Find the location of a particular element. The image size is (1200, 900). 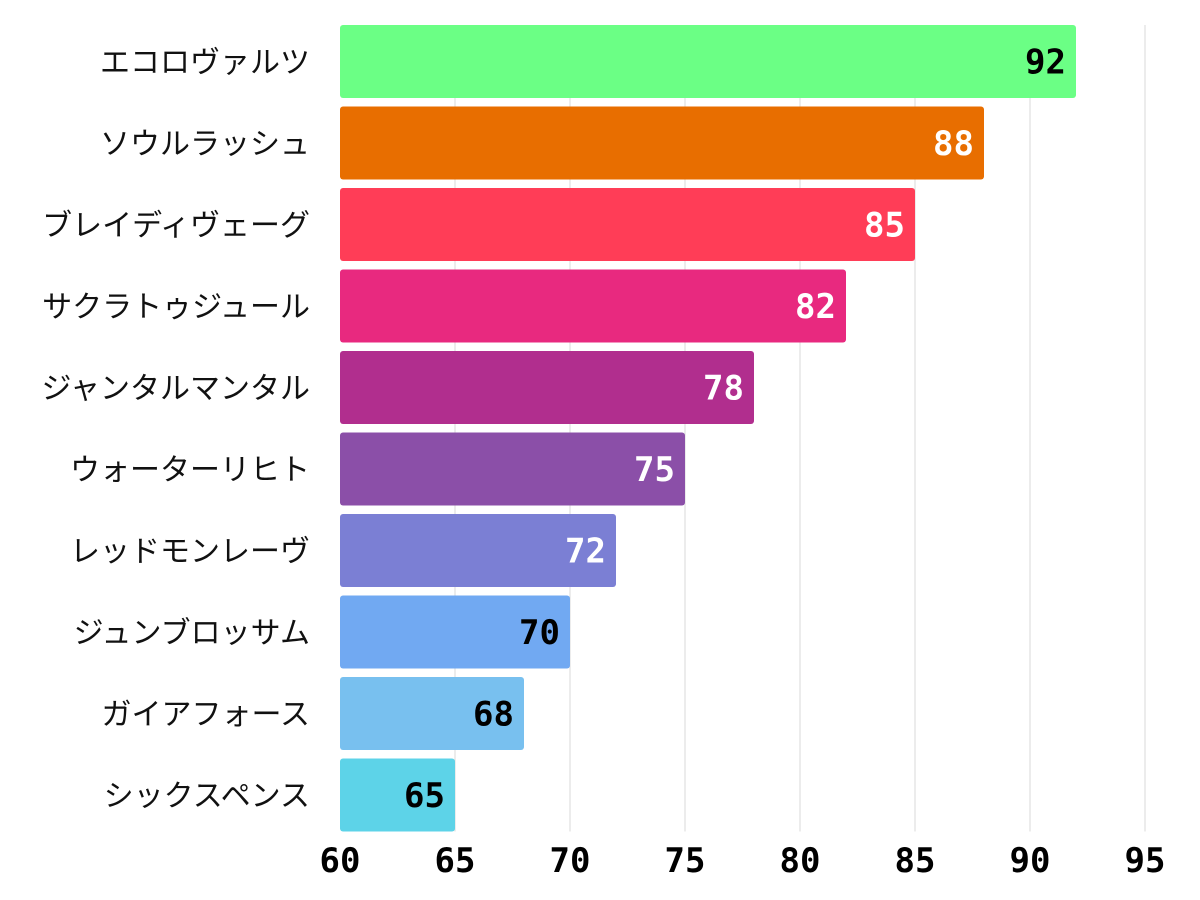

value-label: 88 is located at coordinates (953, 144).